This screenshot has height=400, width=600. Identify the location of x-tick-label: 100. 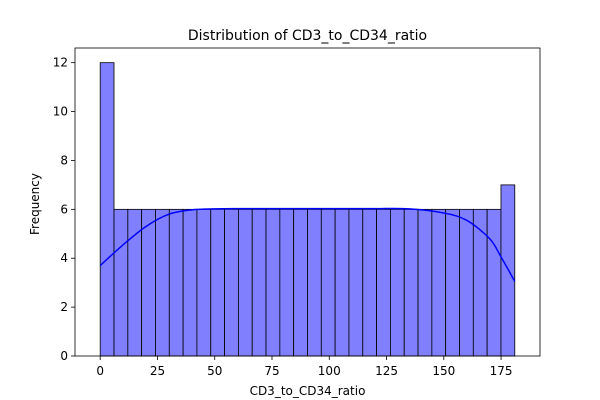
(329, 371).